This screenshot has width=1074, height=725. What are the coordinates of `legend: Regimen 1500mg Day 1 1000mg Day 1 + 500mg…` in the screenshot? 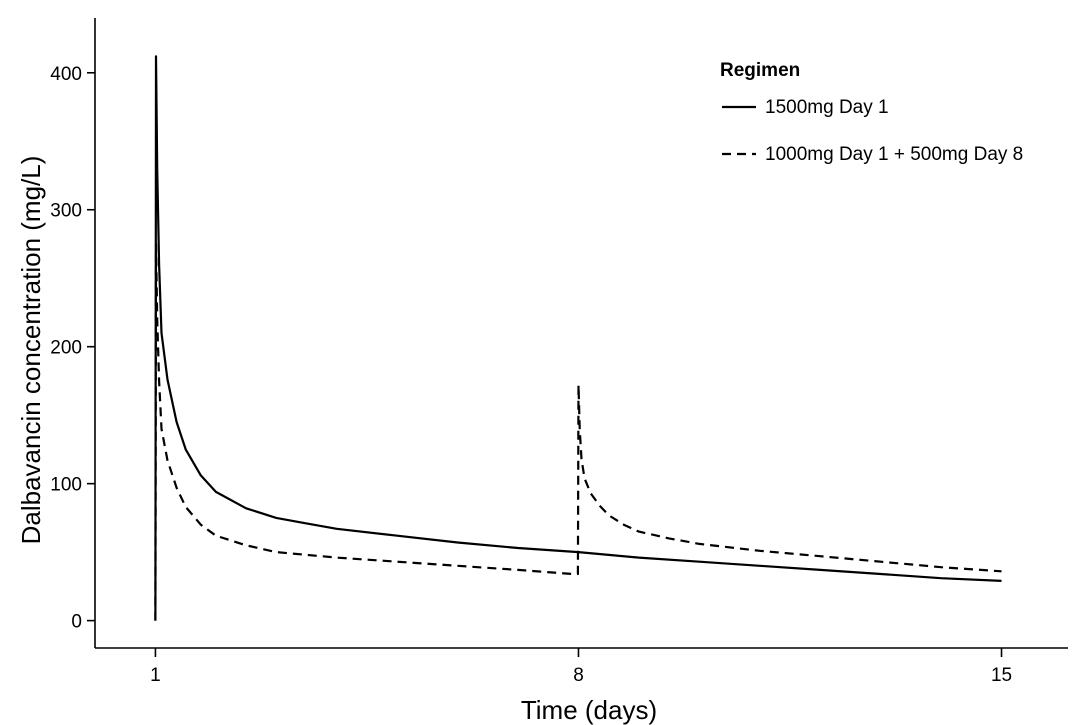 It's located at (871, 112).